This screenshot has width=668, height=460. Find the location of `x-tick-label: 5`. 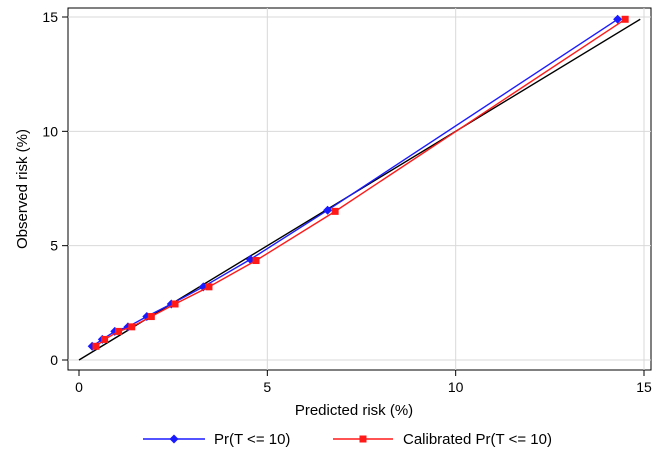

x-tick-label: 5 is located at coordinates (267, 387).